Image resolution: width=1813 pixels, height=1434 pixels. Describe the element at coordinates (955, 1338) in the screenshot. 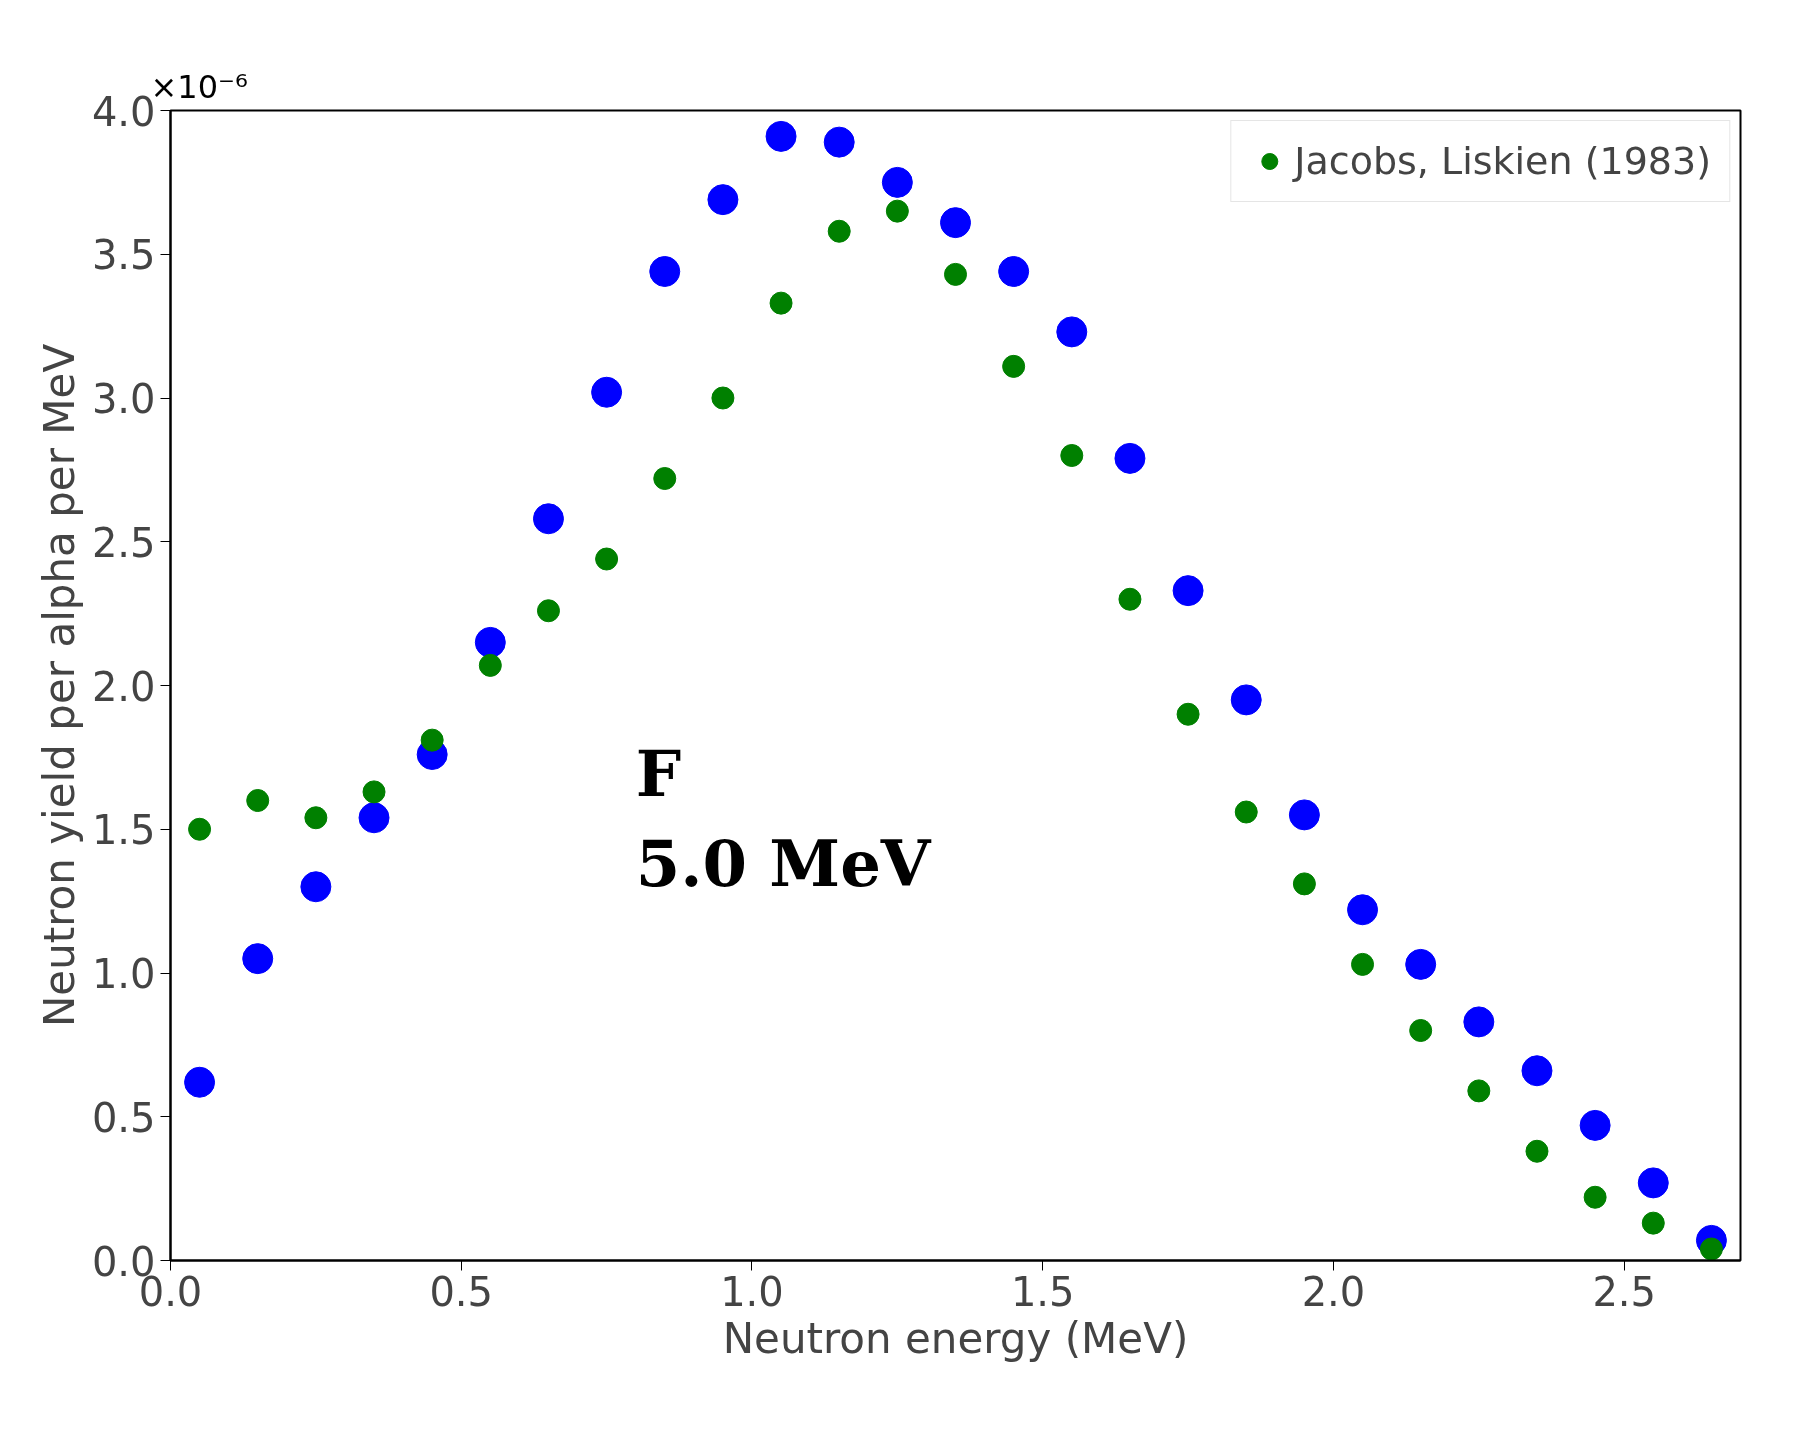

I see `x-axis-title: Neutron energy (MeV)` at that location.